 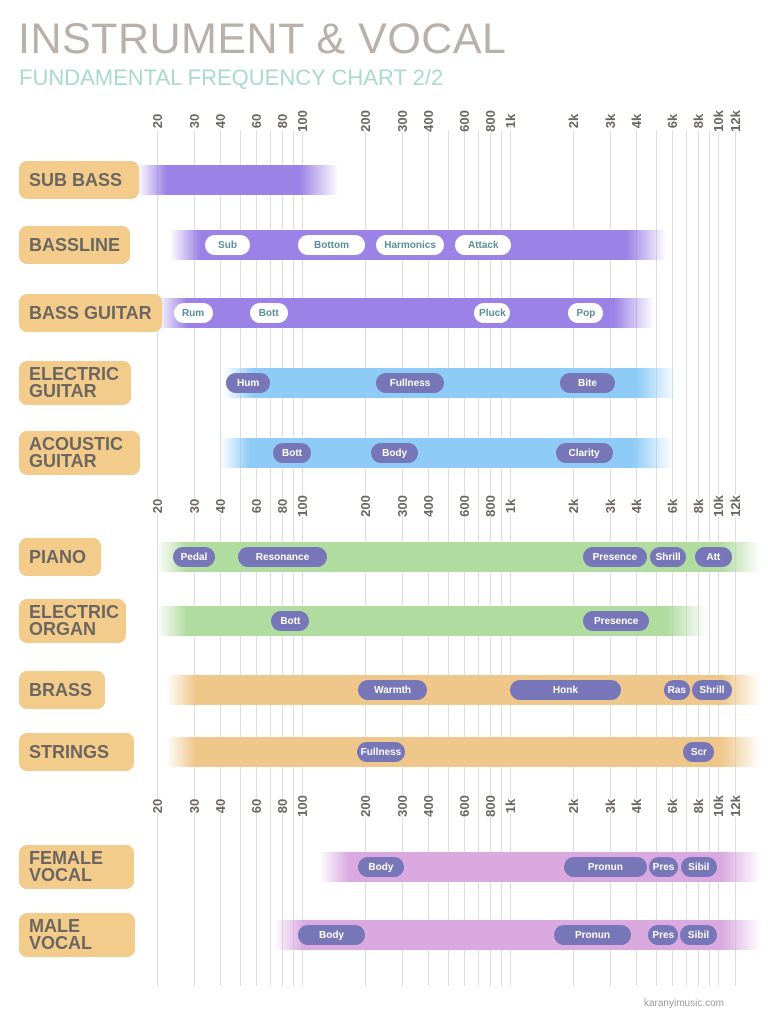 I want to click on instrument-label-bass-guitar: BASS GUITAR, so click(x=90, y=313).